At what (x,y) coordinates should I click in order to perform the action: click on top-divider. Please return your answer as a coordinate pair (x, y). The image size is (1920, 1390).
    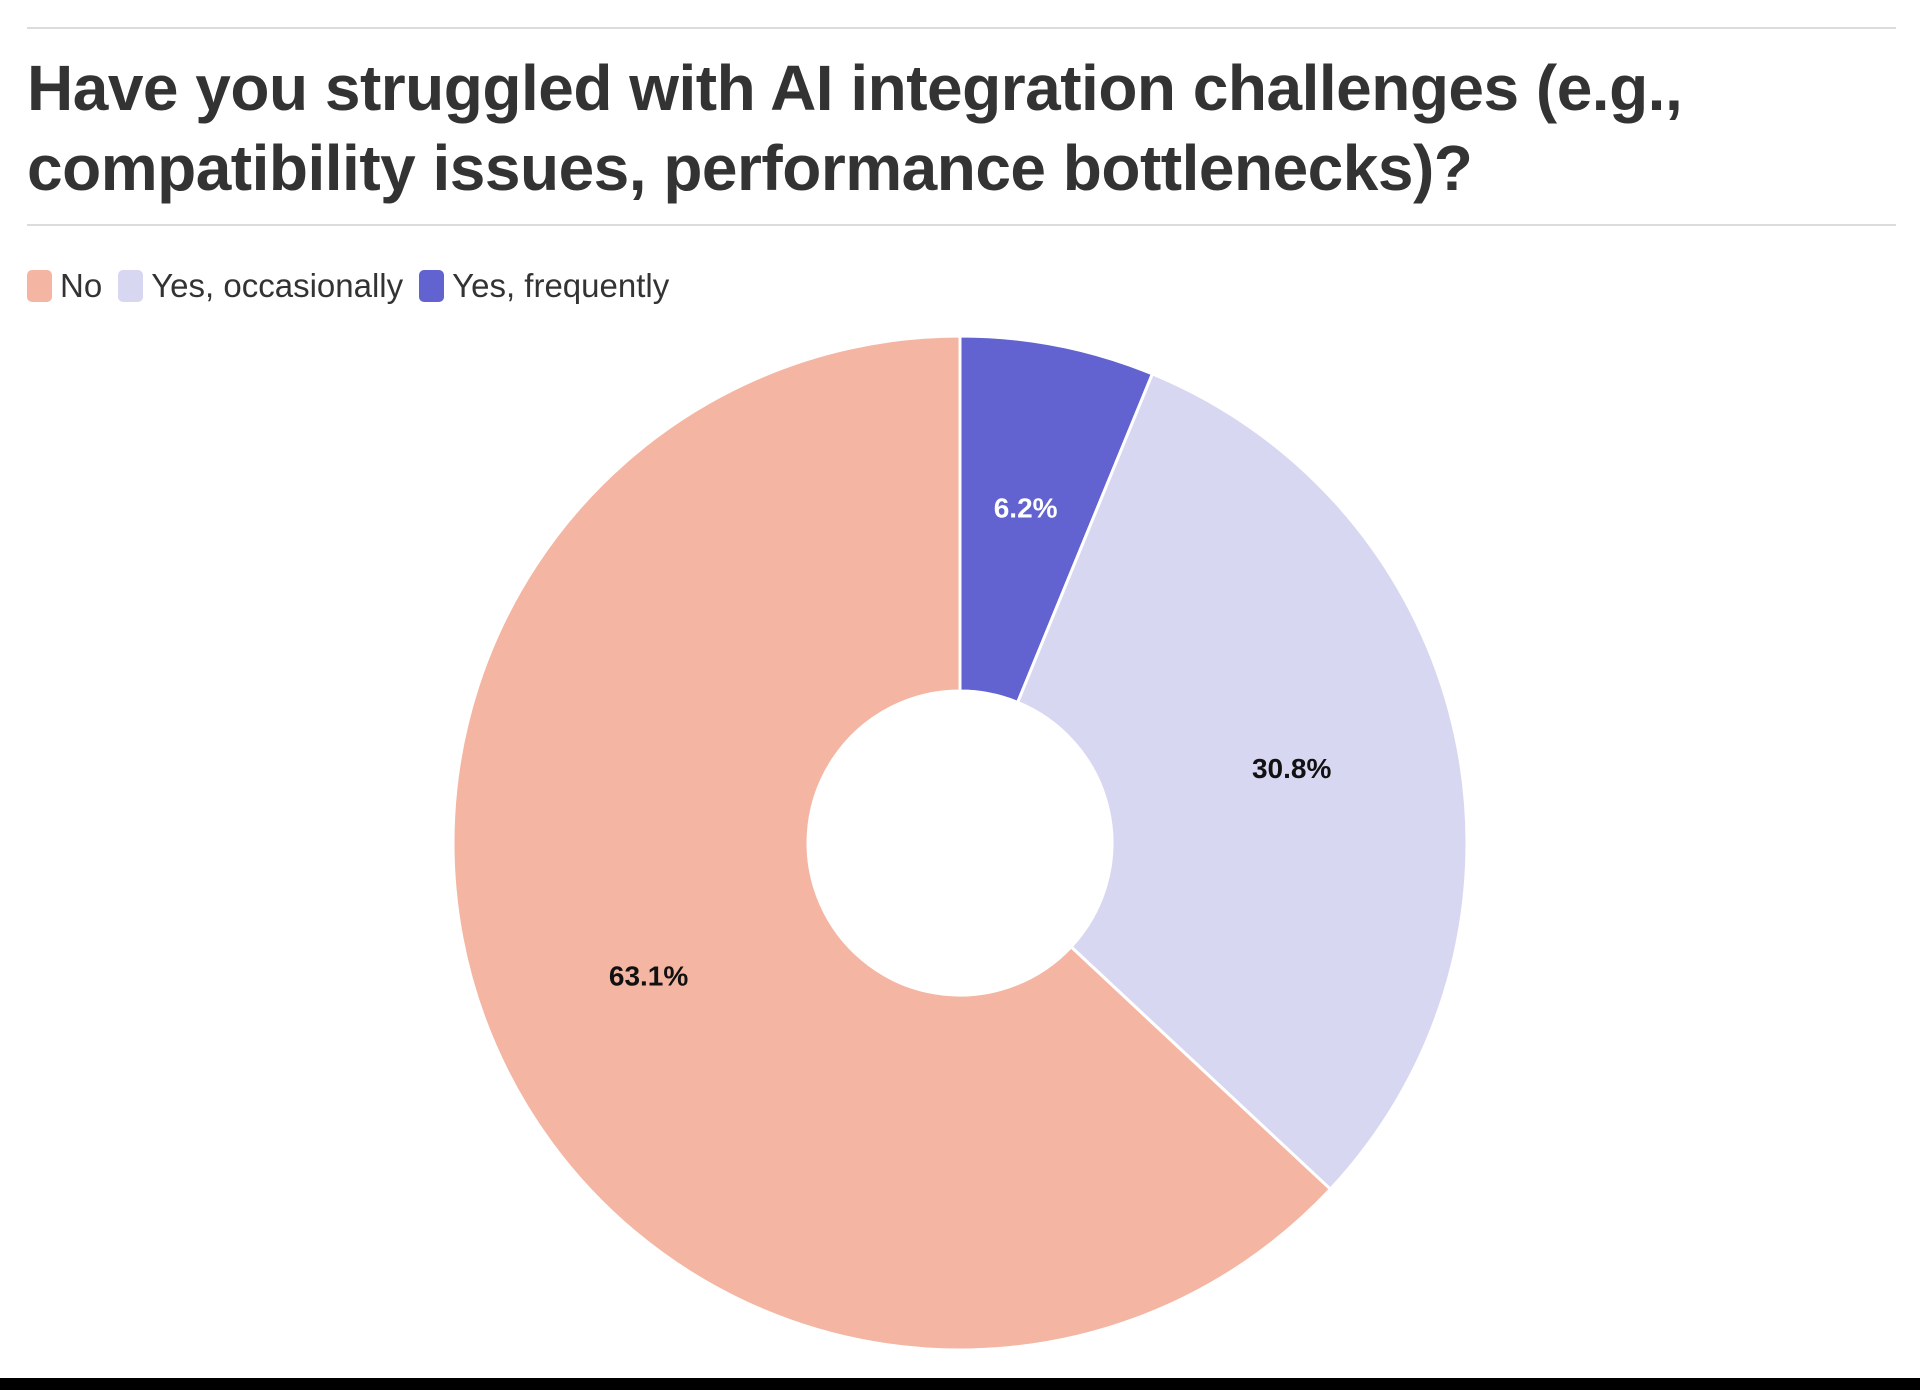
    Looking at the image, I should click on (961, 28).